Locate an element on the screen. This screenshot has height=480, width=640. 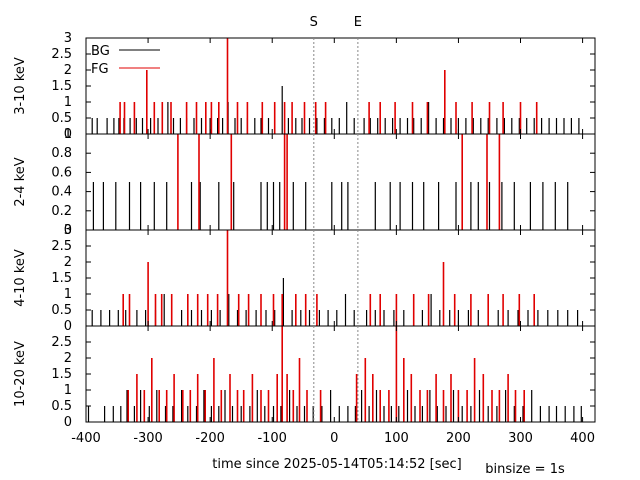
x-axis-label: time since 2025-05-14T05:14:52 [sec] is located at coordinates (336, 464).